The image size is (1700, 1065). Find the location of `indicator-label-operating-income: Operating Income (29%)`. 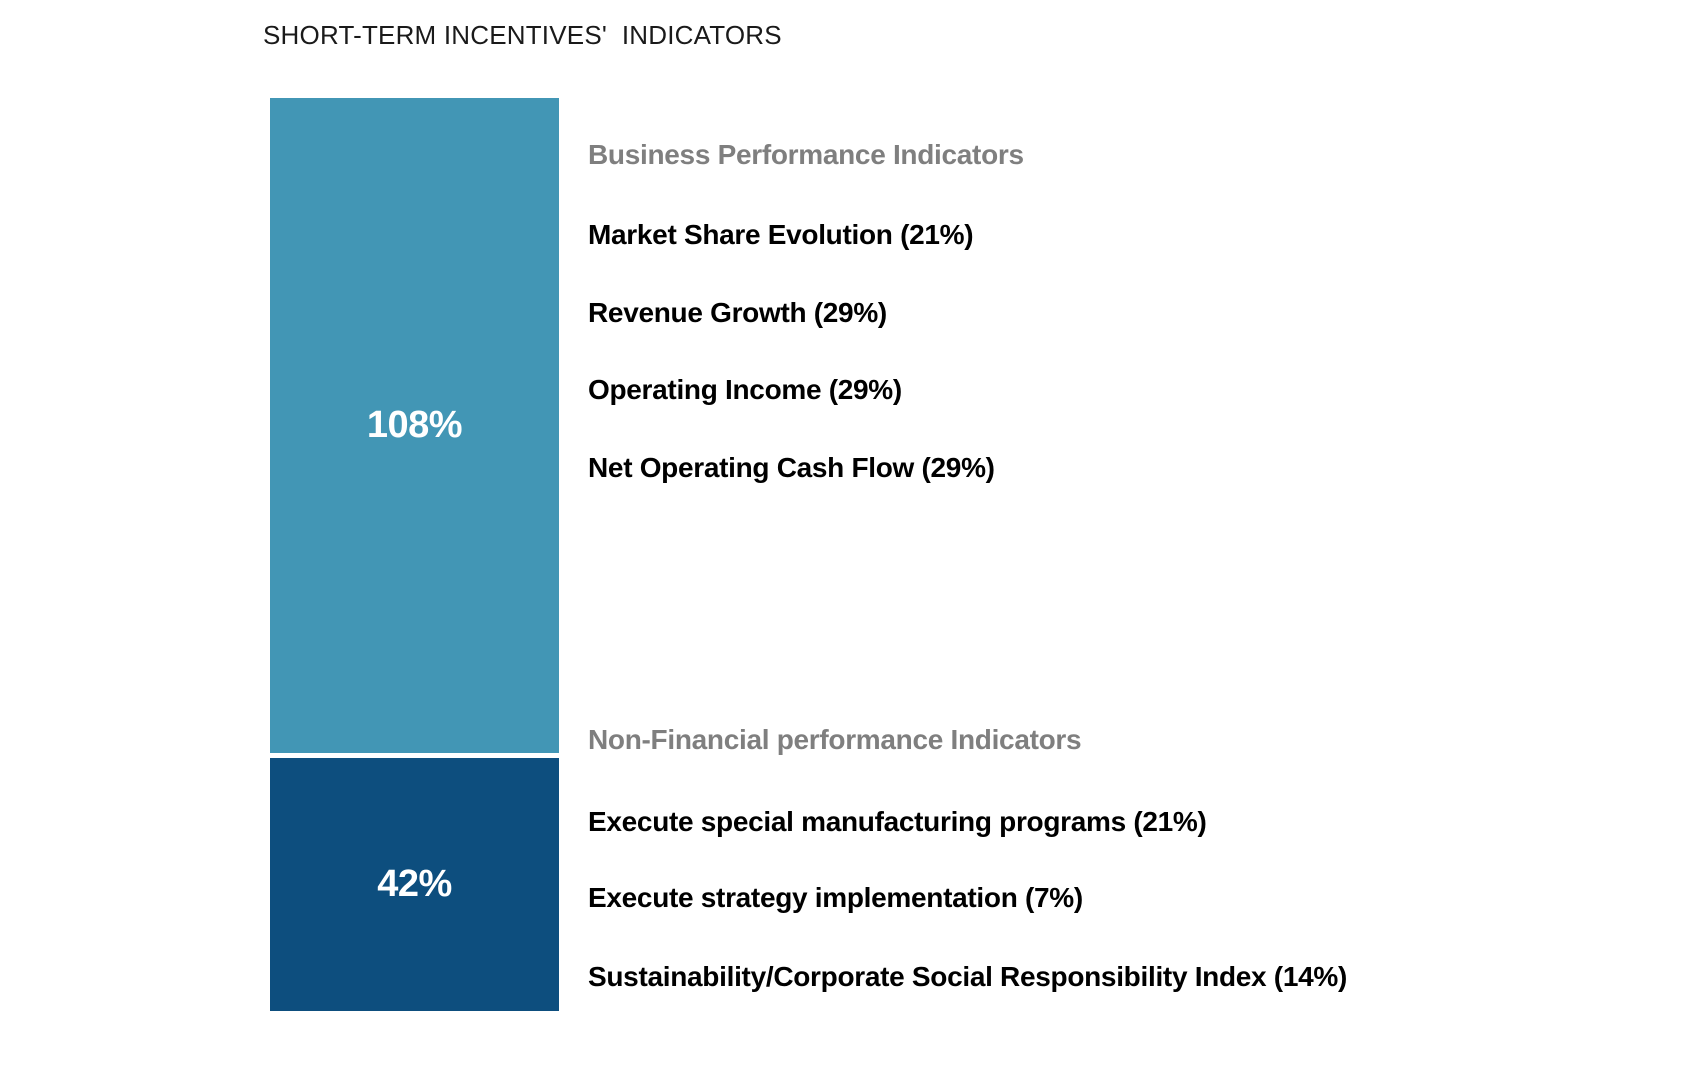

indicator-label-operating-income: Operating Income (29%) is located at coordinates (745, 389).